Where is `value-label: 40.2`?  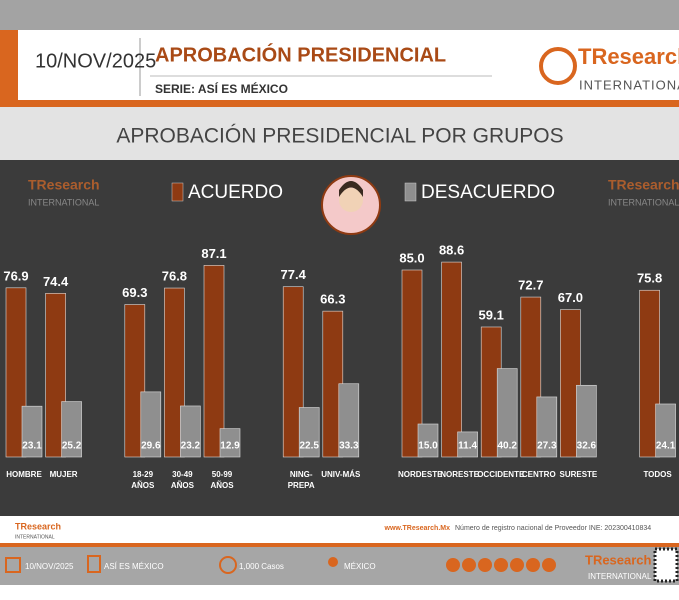 value-label: 40.2 is located at coordinates (507, 446).